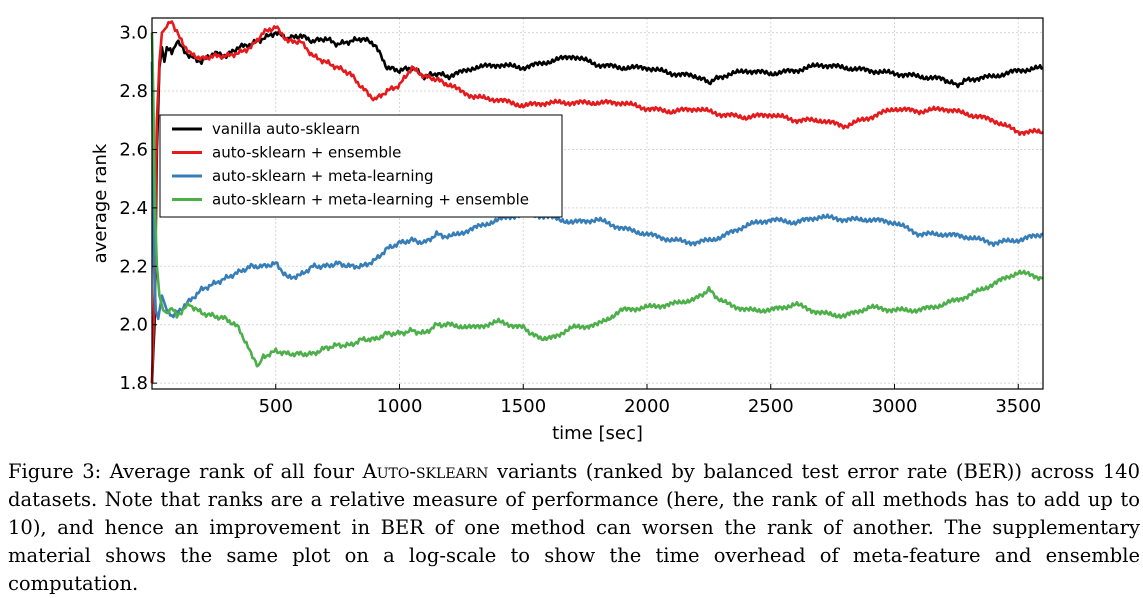 This screenshot has height=598, width=1143. Describe the element at coordinates (323, 176) in the screenshot. I see `legend-label: auto-sklearn + meta-learning` at that location.